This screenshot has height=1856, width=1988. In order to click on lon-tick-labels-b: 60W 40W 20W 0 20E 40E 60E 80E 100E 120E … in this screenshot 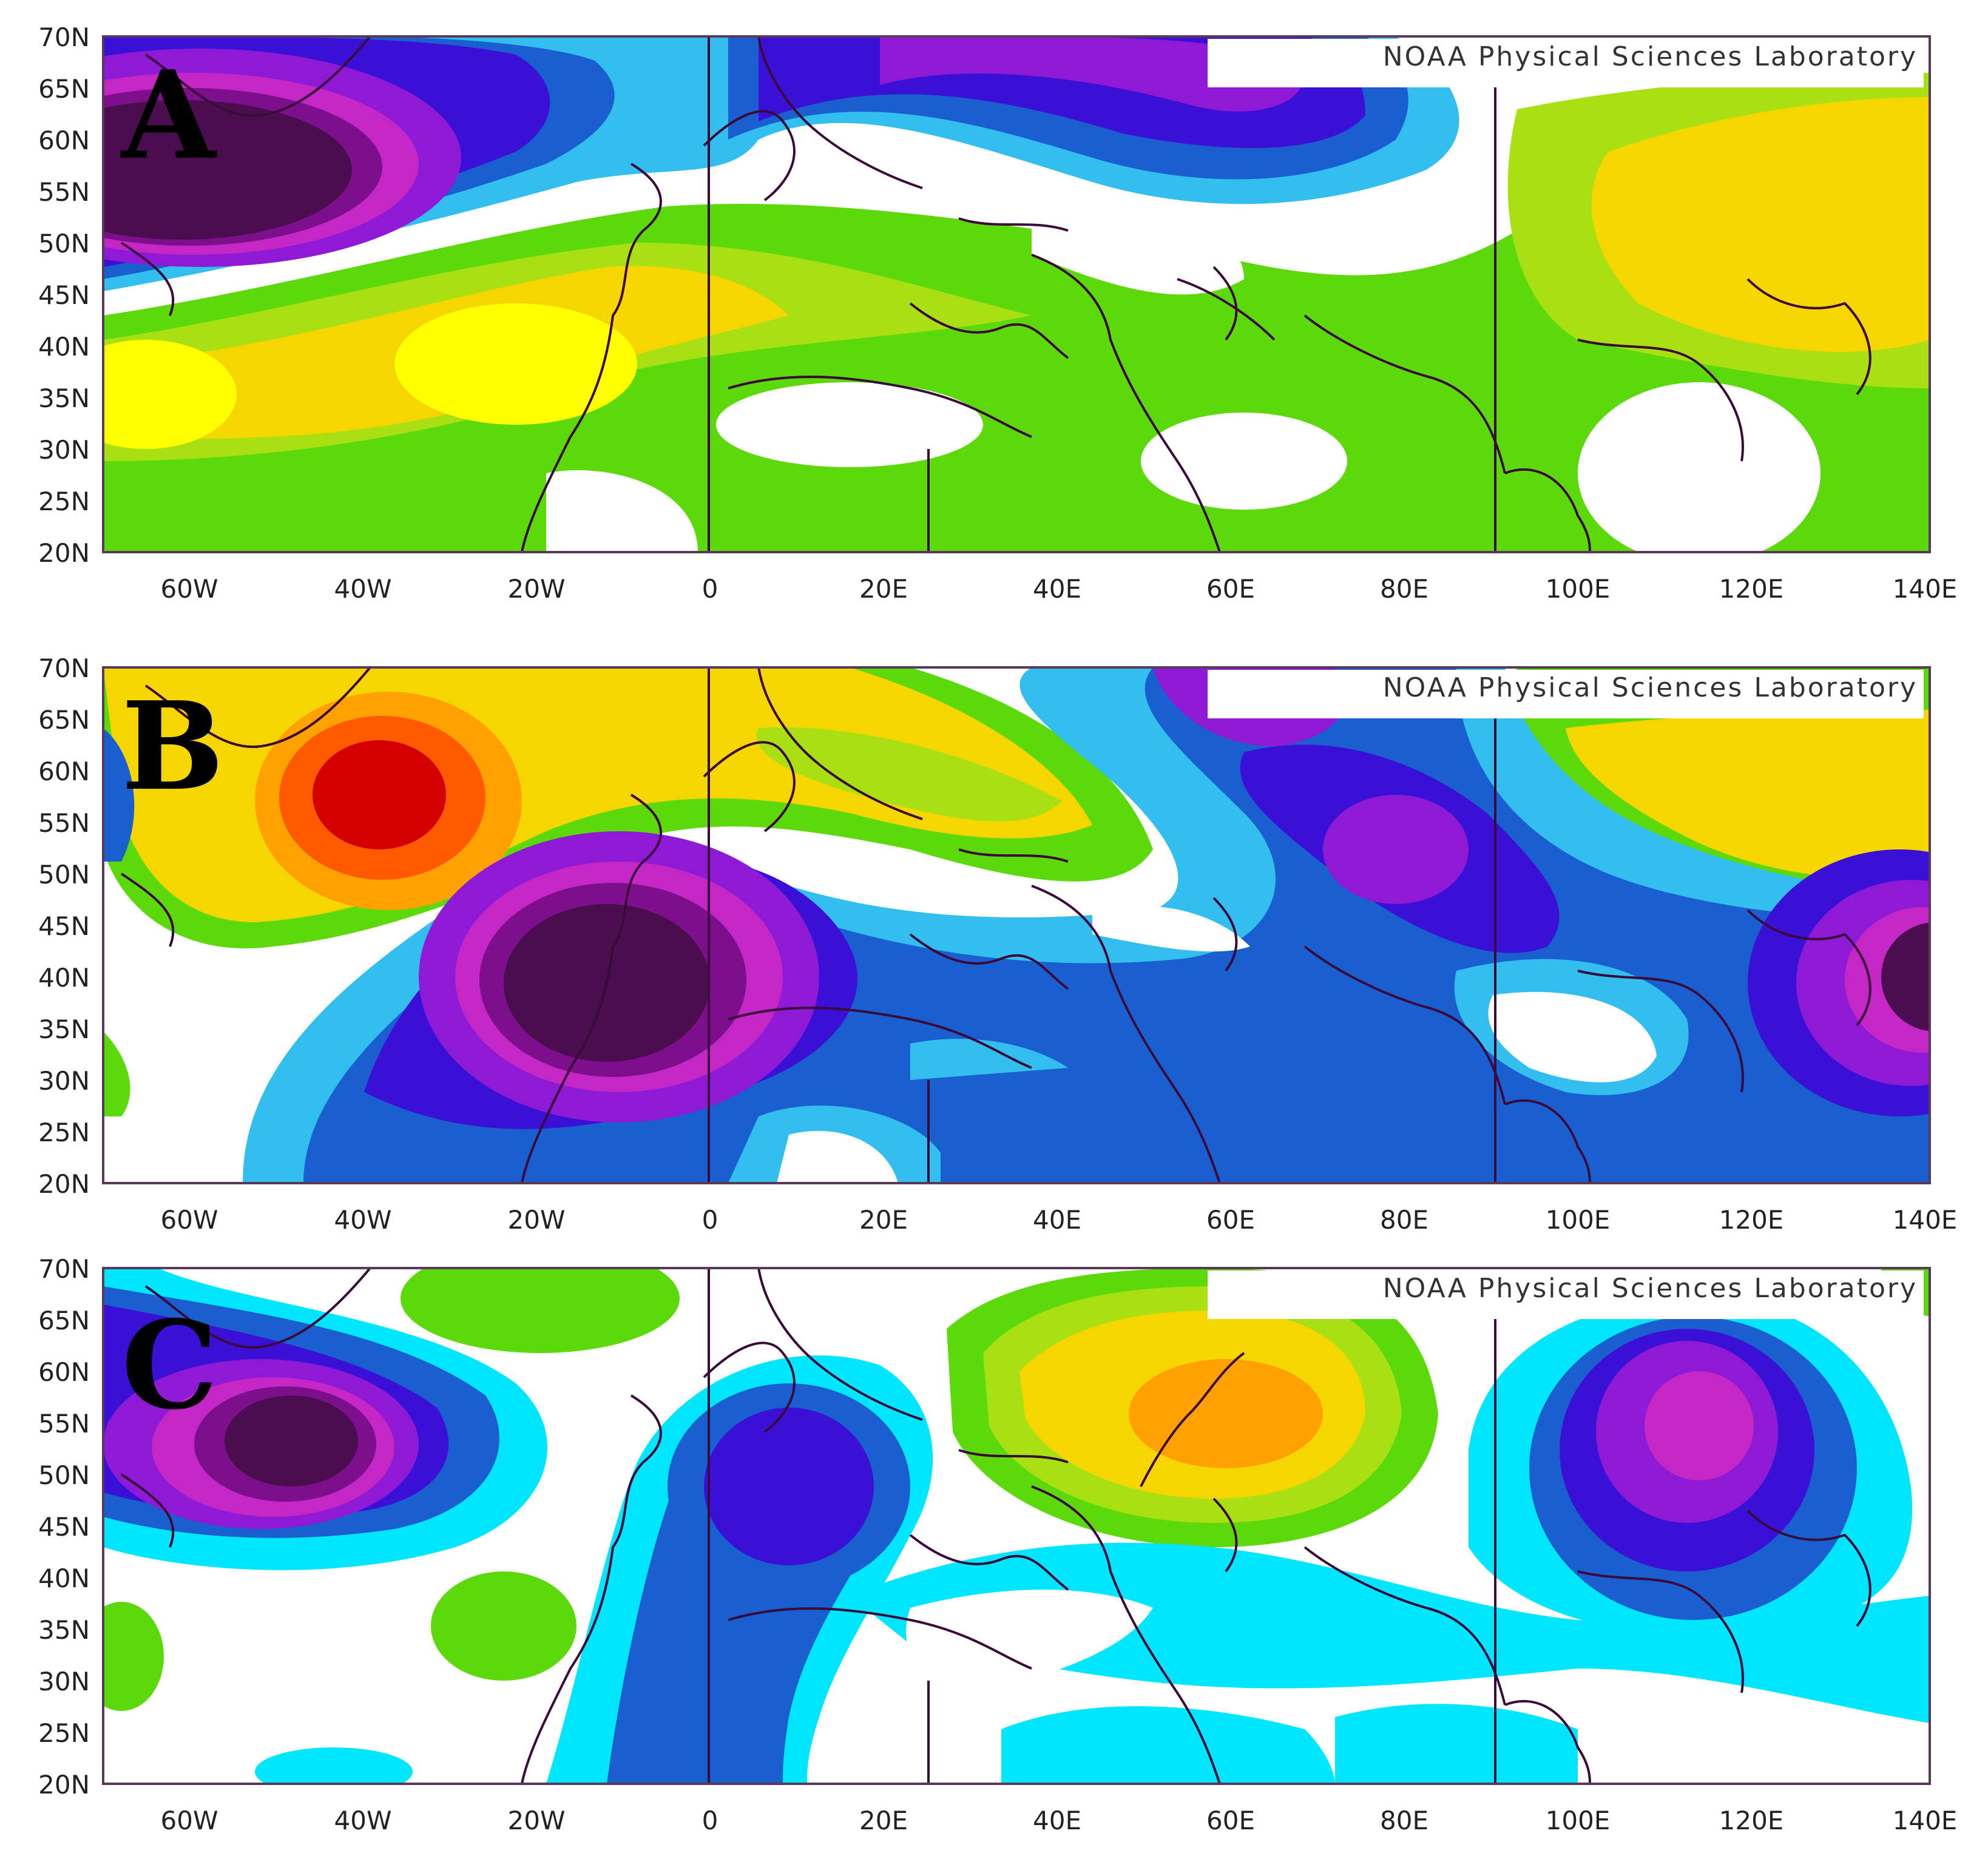, I will do `click(1059, 1220)`.